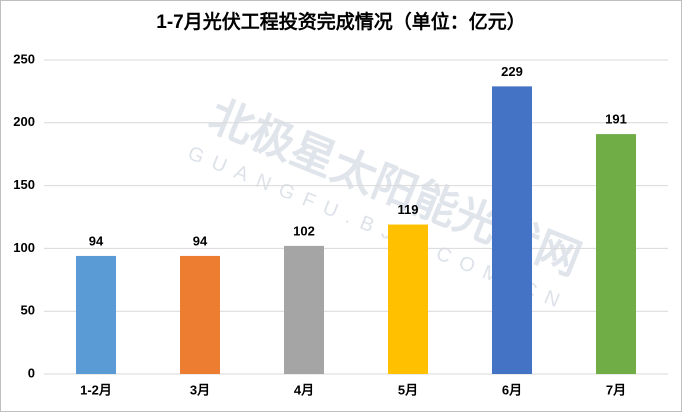 This screenshot has width=682, height=412. What do you see at coordinates (96, 389) in the screenshot?
I see `x-tick-label: 1-2月` at bounding box center [96, 389].